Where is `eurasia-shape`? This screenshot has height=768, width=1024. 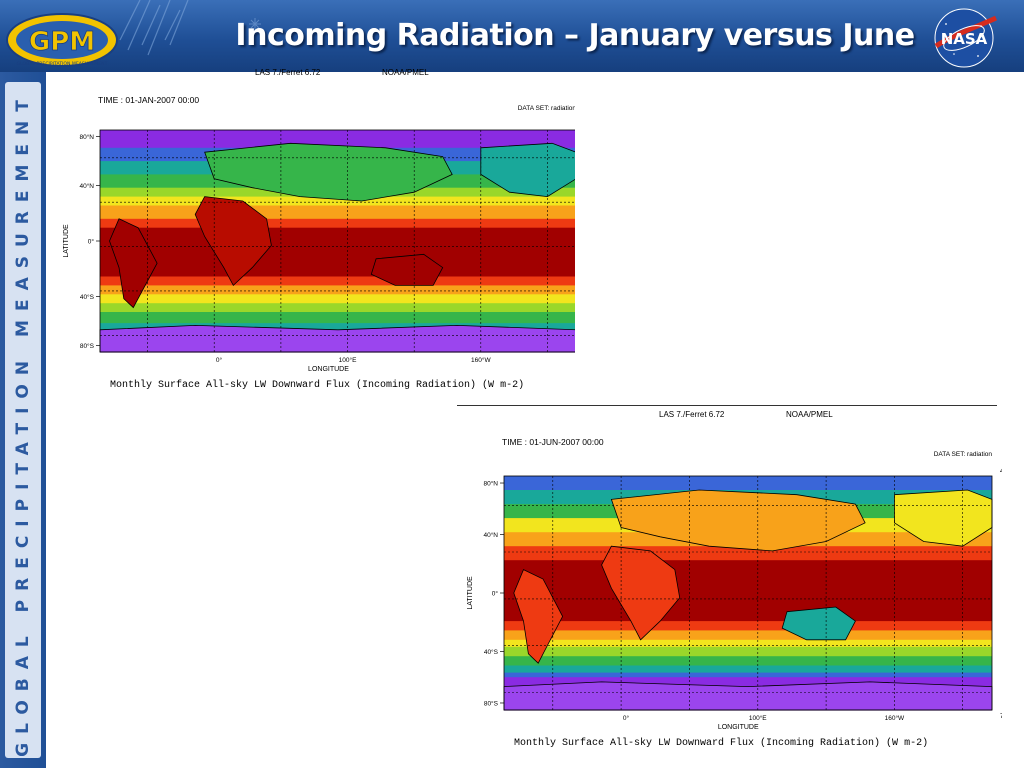 eurasia-shape is located at coordinates (328, 172).